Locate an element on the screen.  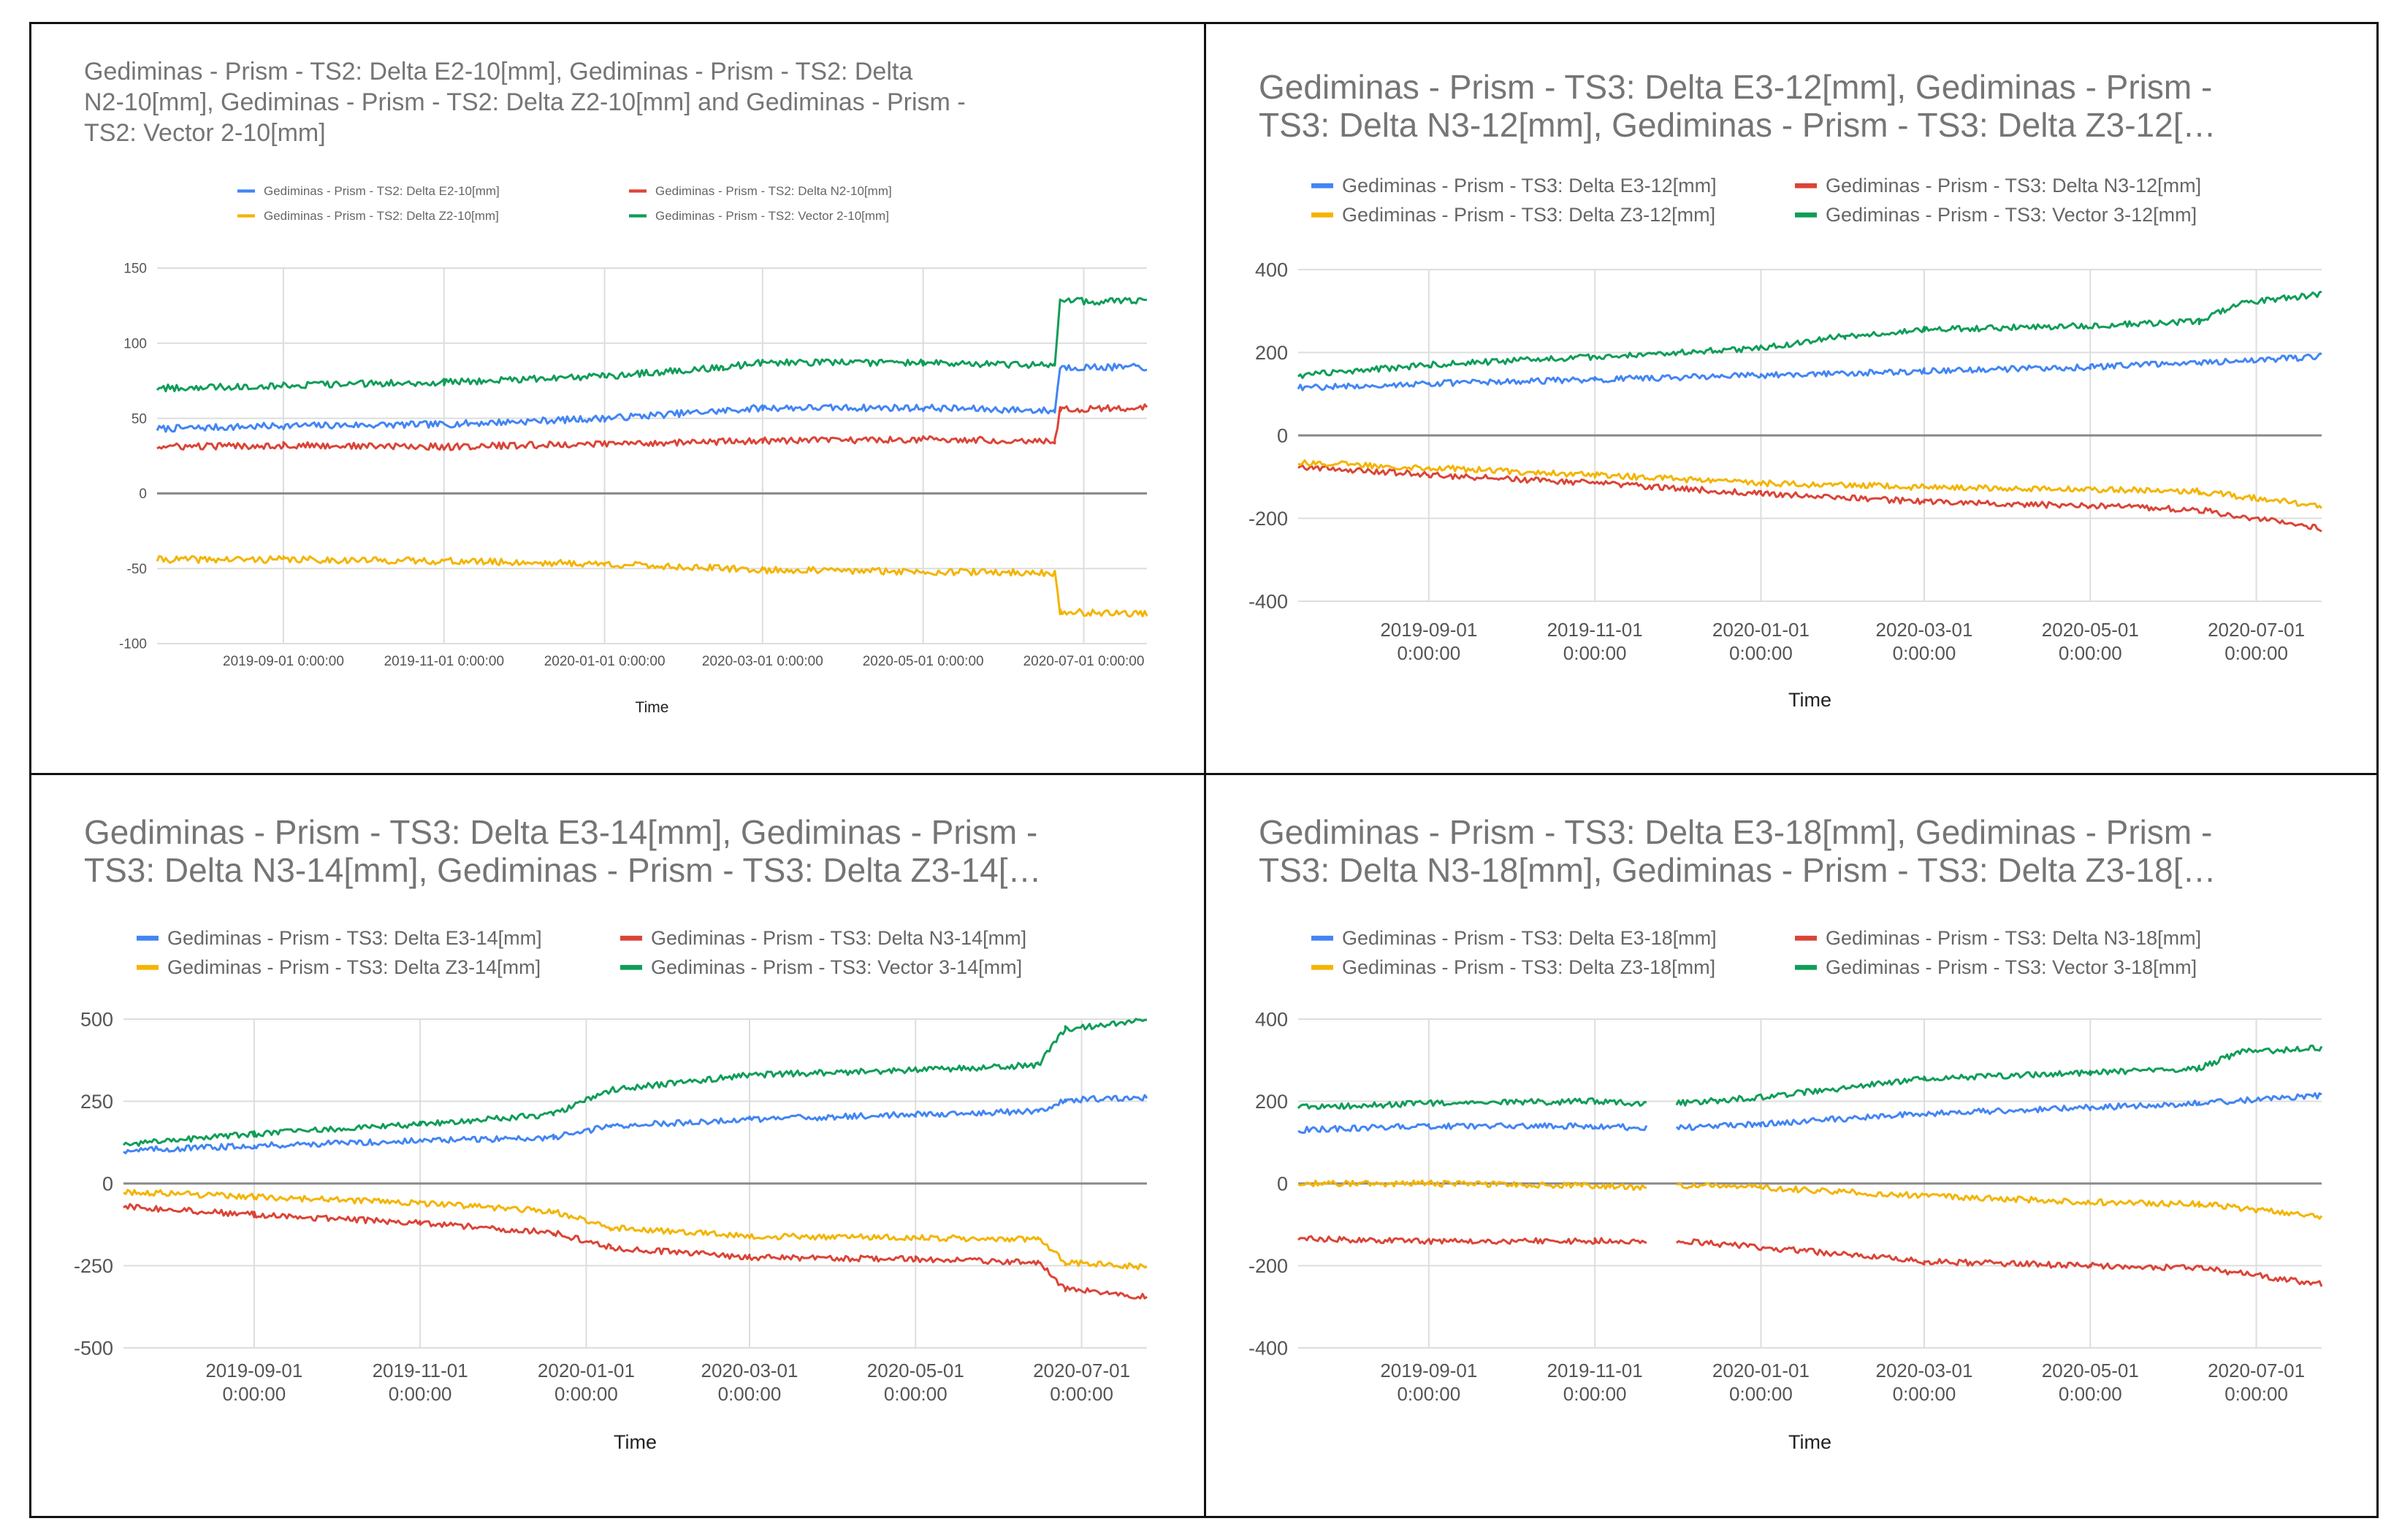
legend-label: Gediminas - Prism - TS3: Delta E3-12[mm] is located at coordinates (1529, 186).